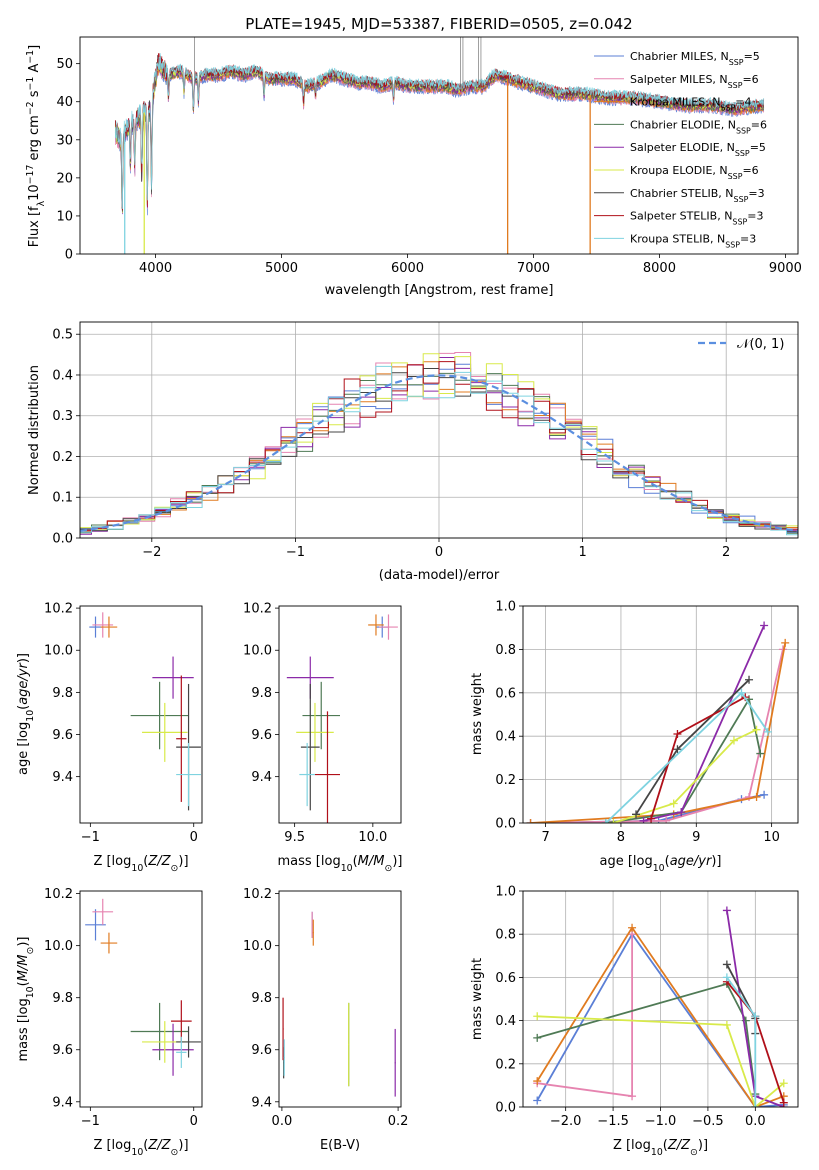  I want to click on x-tick-label: 9000, so click(785, 268).